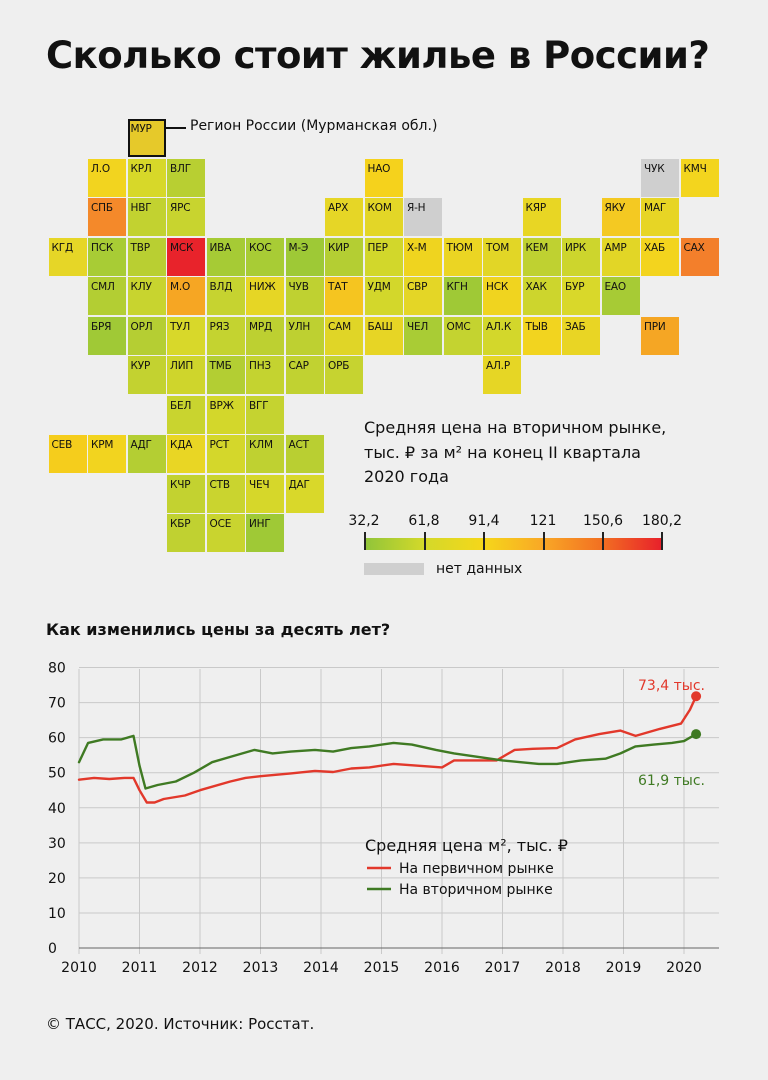 The image size is (768, 1080). What do you see at coordinates (344, 335) in the screenshot?
I see `region-tile: САМ` at bounding box center [344, 335].